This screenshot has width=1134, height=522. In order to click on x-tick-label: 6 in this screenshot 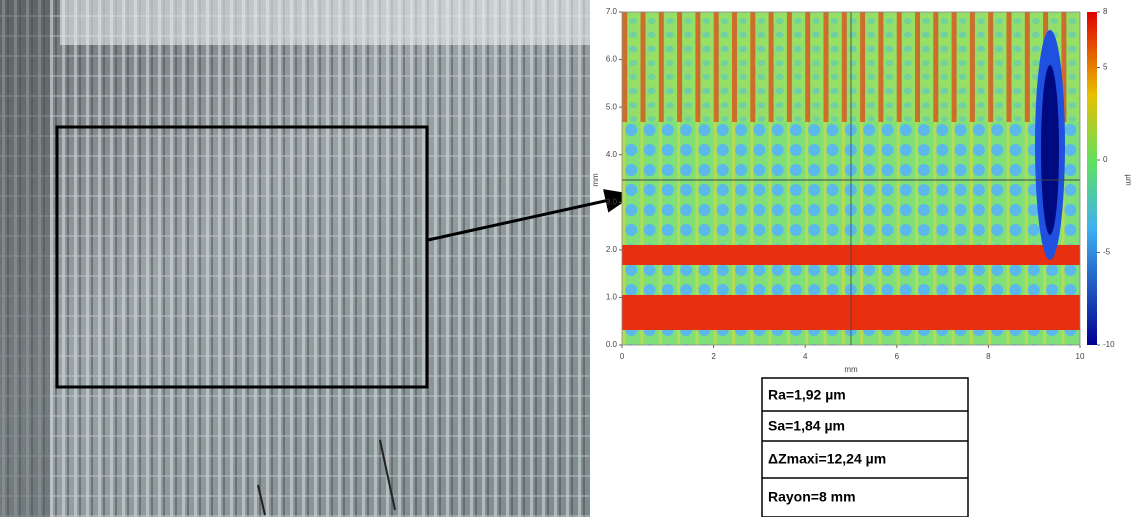, I will do `click(897, 356)`.